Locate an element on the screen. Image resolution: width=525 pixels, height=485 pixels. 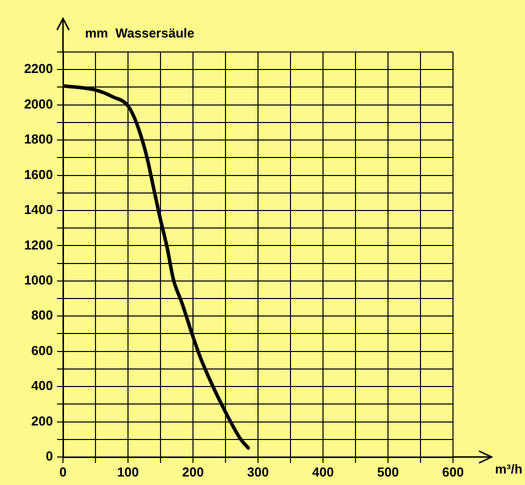
x-tick-label: 500 is located at coordinates (388, 472).